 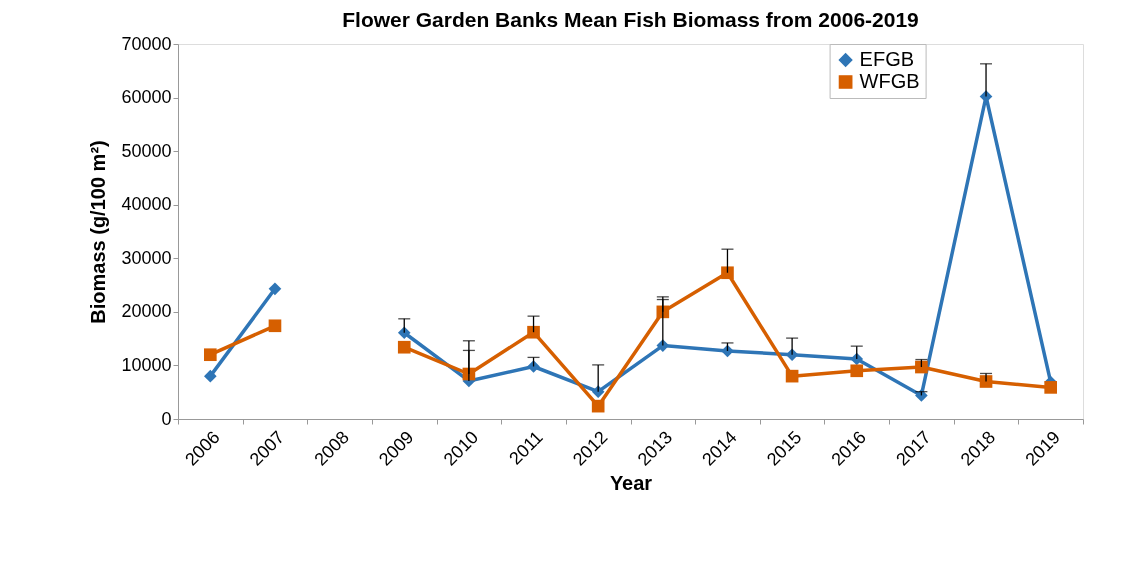 I want to click on y-axis-title: Biomass (g/100 m²), so click(x=98, y=232).